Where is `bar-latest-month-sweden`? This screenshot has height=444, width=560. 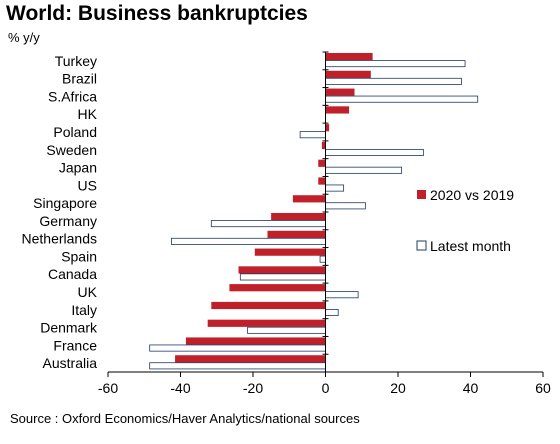
bar-latest-month-sweden is located at coordinates (374, 152).